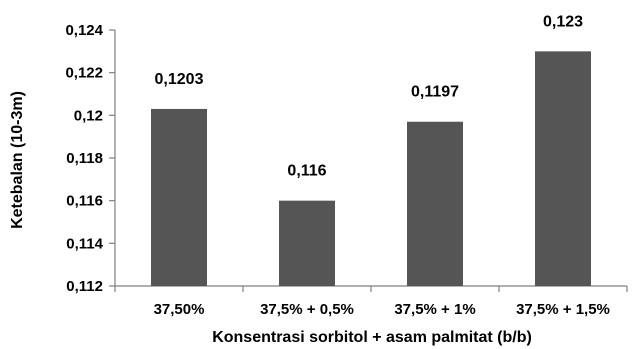 This screenshot has width=632, height=349. What do you see at coordinates (84, 158) in the screenshot?
I see `y-tick-label: 0,118` at bounding box center [84, 158].